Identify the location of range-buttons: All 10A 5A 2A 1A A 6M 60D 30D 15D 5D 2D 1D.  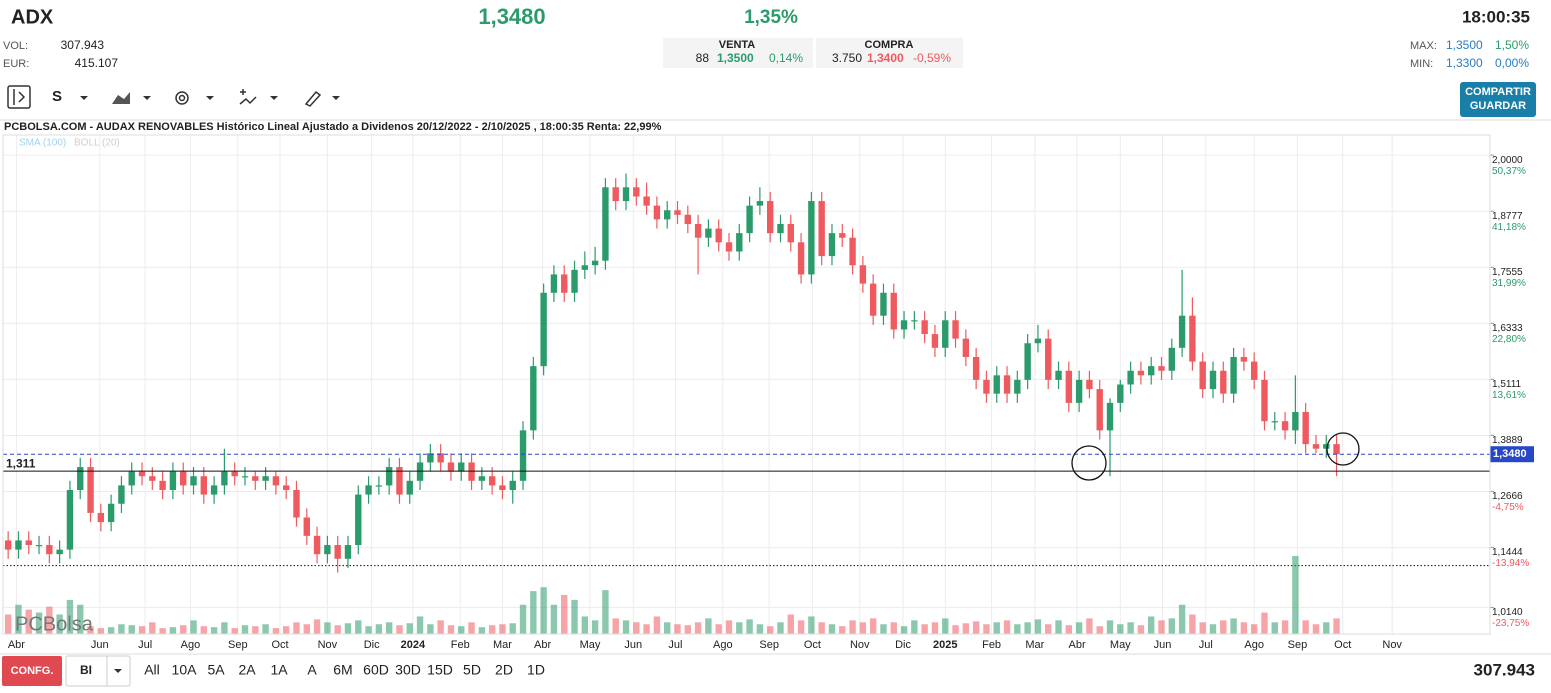
(344, 670).